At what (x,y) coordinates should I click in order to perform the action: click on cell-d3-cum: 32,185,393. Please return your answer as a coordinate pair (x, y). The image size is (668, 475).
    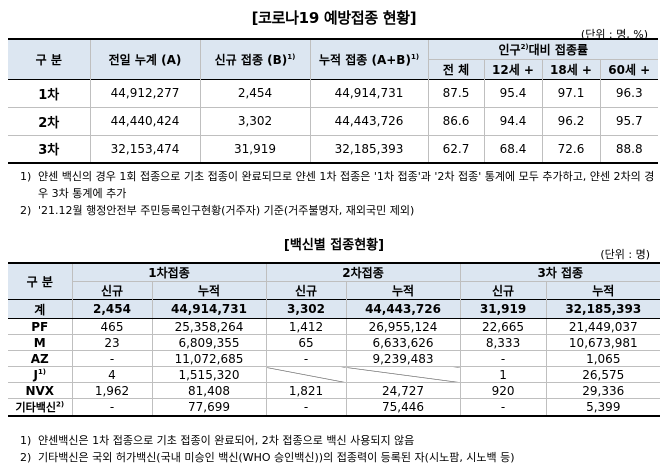
    Looking at the image, I should click on (603, 309).